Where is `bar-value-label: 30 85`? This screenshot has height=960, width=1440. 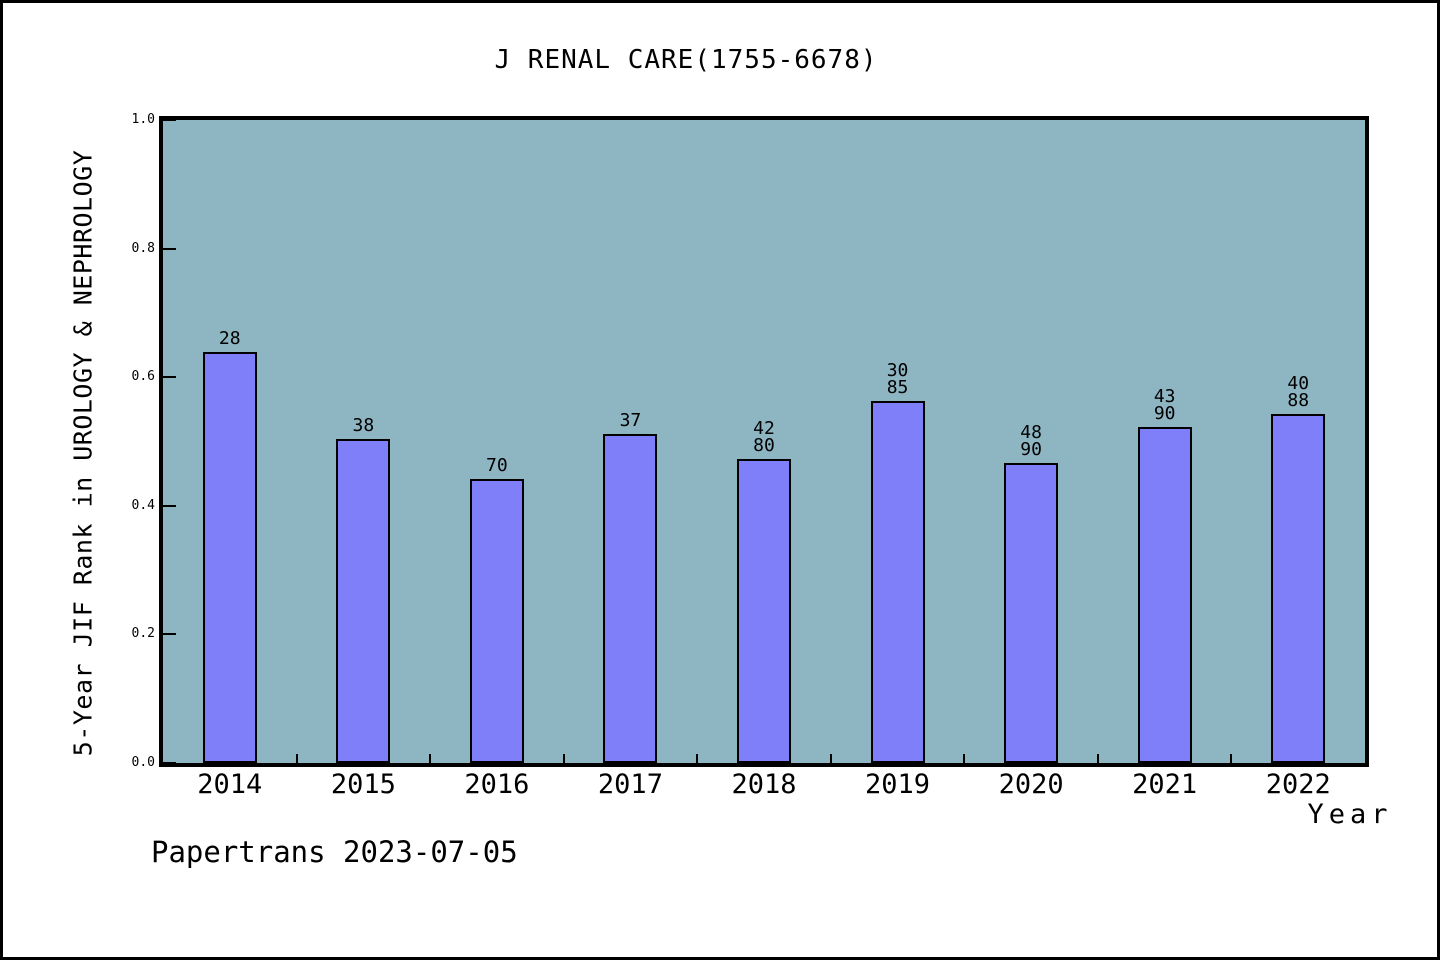 bar-value-label: 30 85 is located at coordinates (897, 378).